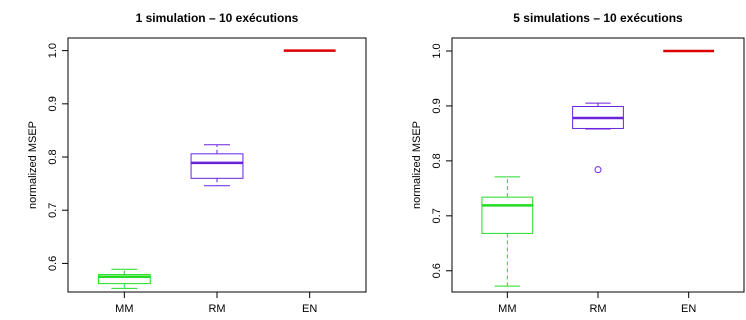 The width and height of the screenshot is (746, 320). I want to click on chart-title: 1 simulation – 10 exécutions, so click(217, 18).